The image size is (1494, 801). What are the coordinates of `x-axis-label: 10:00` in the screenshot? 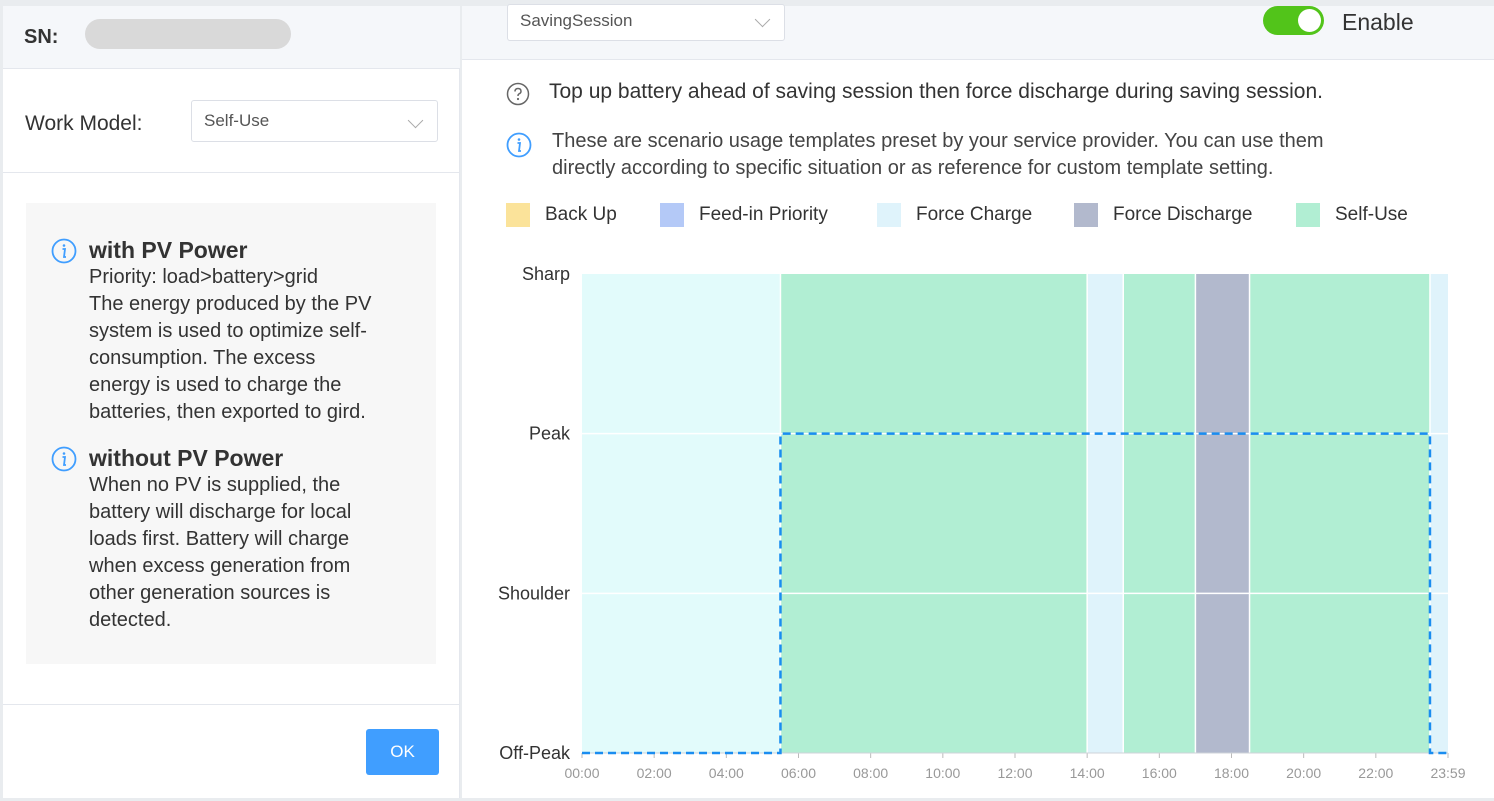 It's located at (942, 773).